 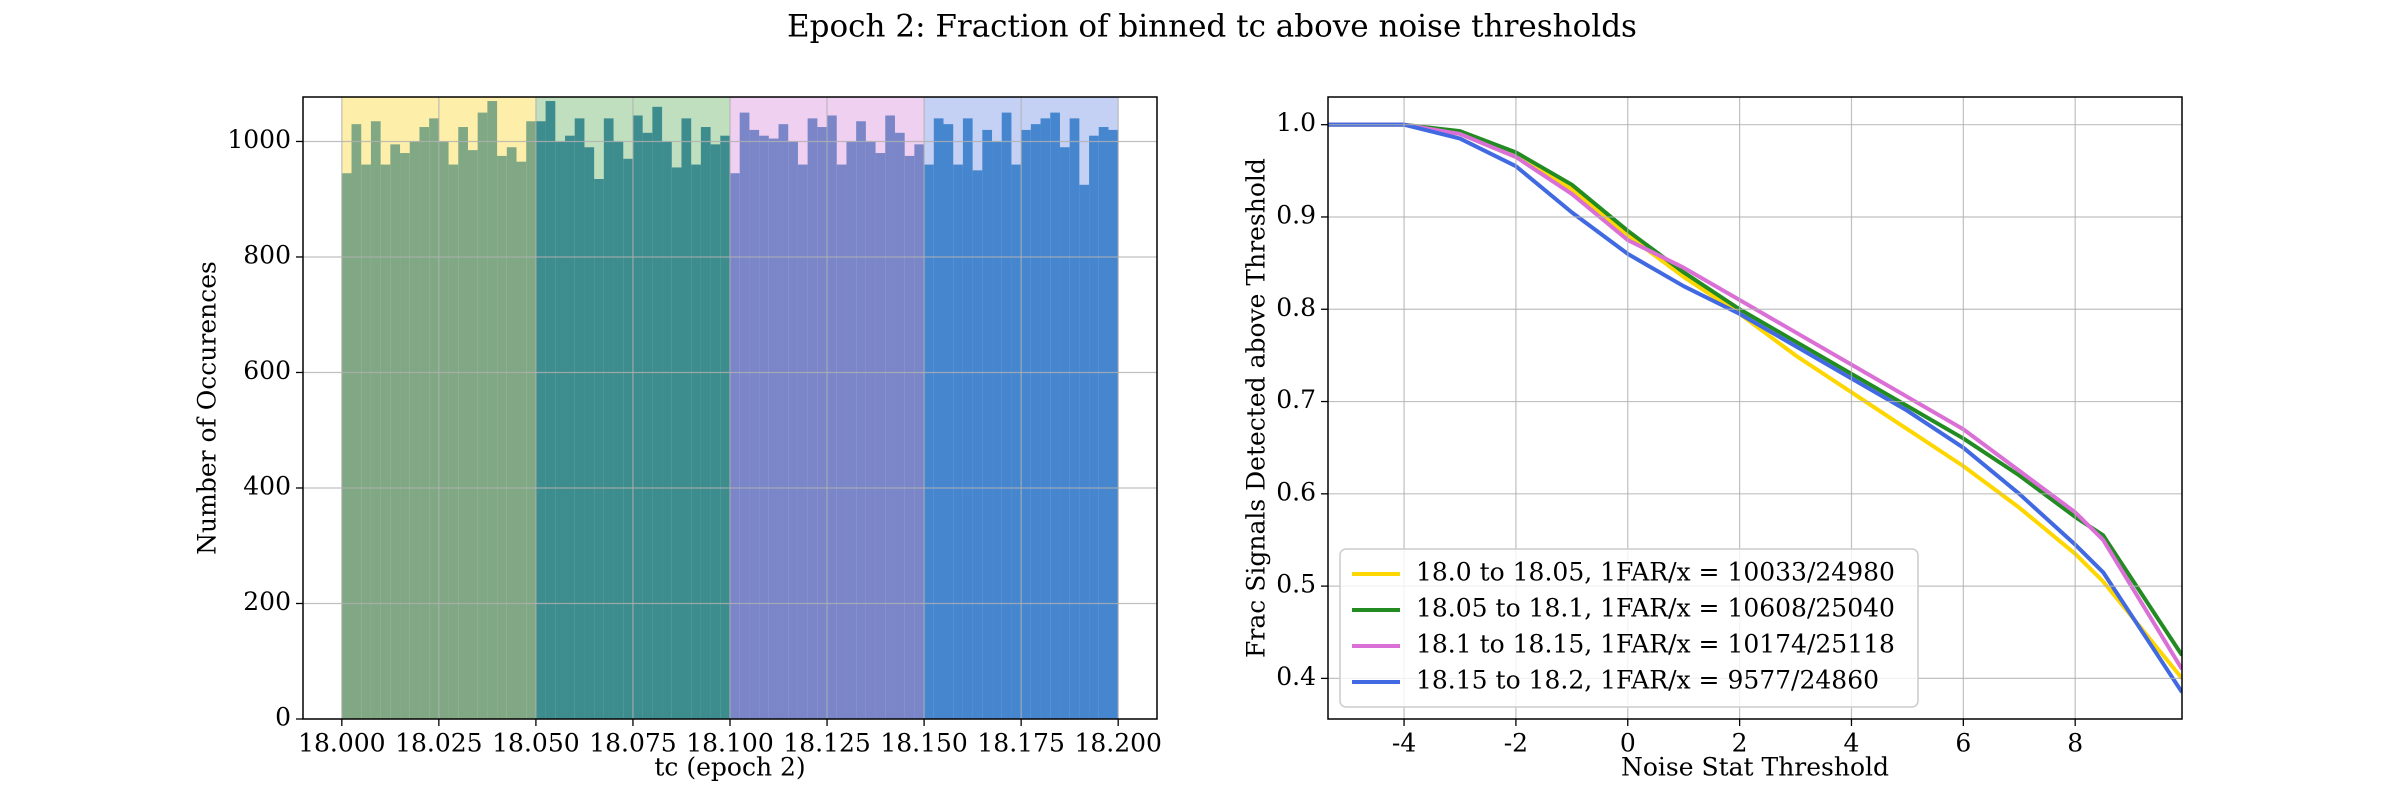 I want to click on y-tick-label: 1.0, so click(x=1296, y=122).